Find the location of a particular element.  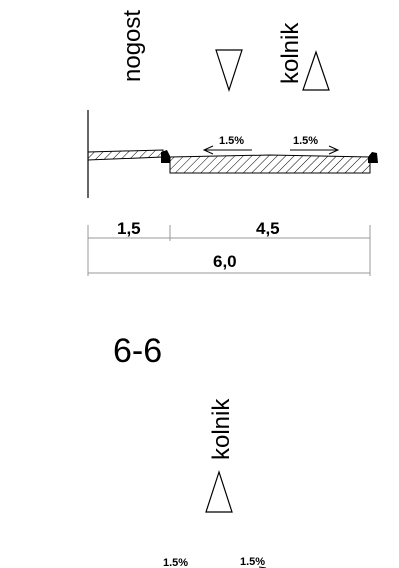

lower-triangle-marker is located at coordinates (219, 491).